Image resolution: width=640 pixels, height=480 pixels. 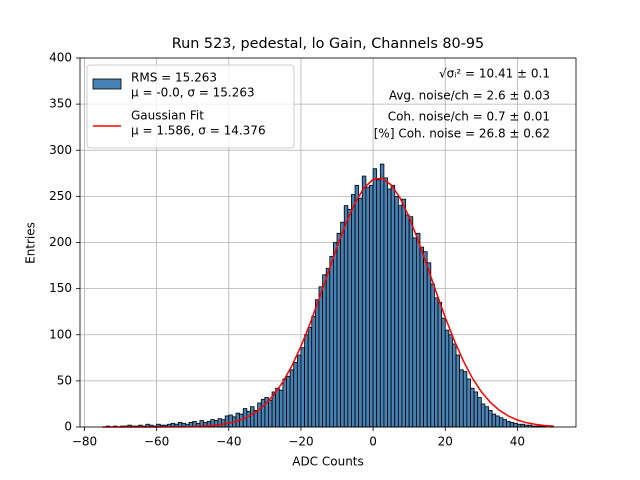 I want to click on y-tick-label: 400, so click(x=60, y=58).